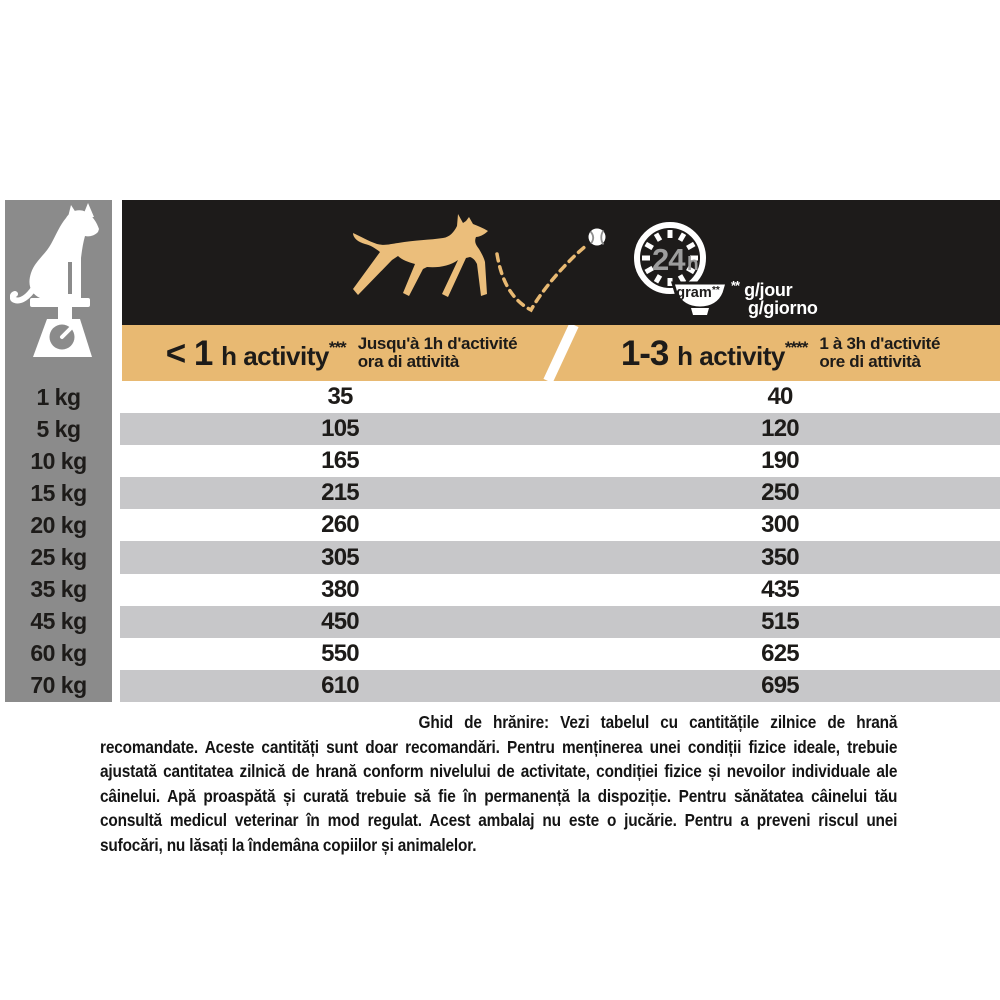  What do you see at coordinates (560, 397) in the screenshot?
I see `table-row: 35 40` at bounding box center [560, 397].